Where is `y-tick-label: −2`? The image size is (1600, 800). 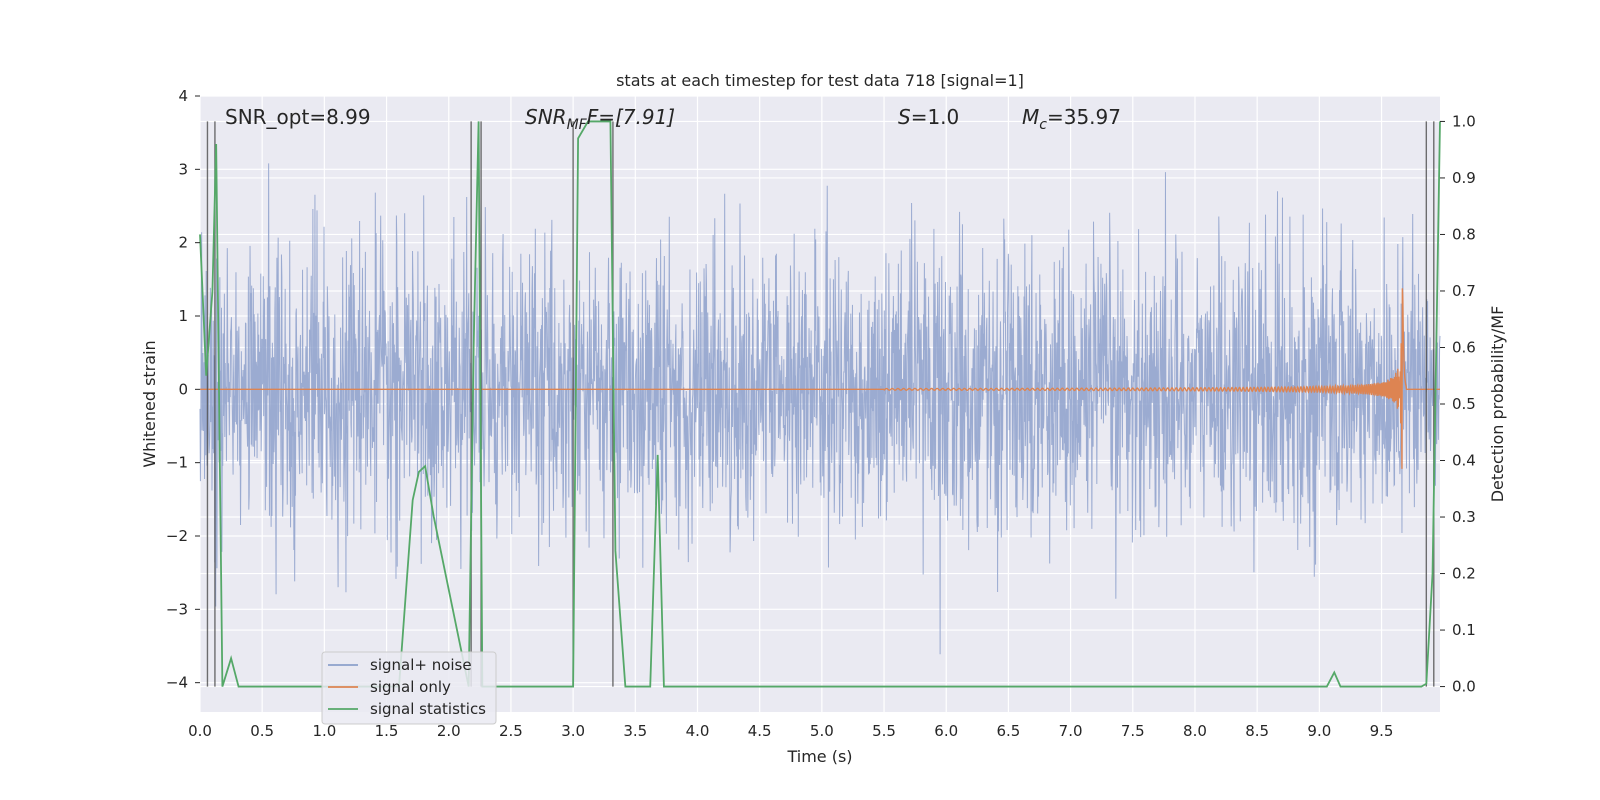
y-tick-label: −2 is located at coordinates (177, 536).